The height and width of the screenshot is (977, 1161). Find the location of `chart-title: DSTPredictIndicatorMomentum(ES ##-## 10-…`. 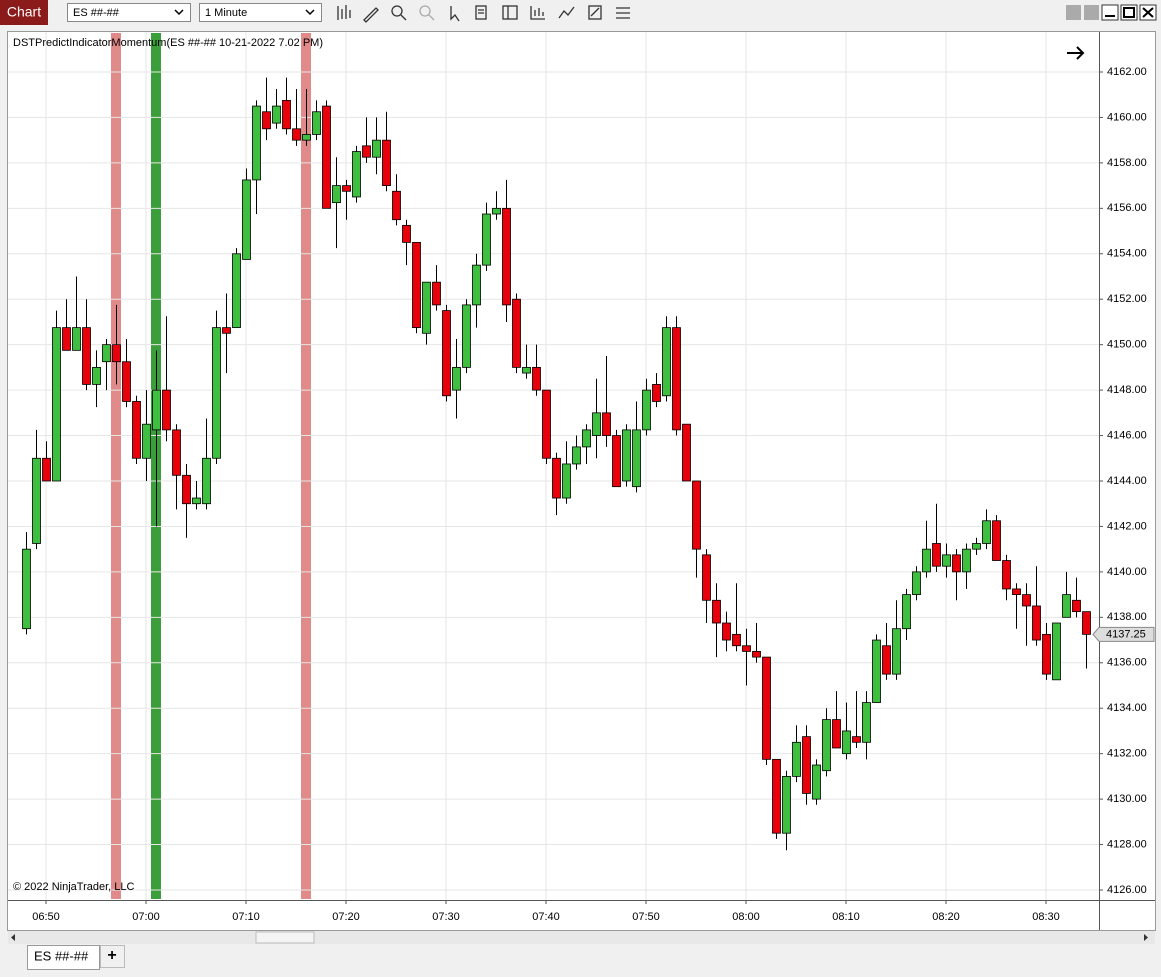

chart-title: DSTPredictIndicatorMomentum(ES ##-## 10-… is located at coordinates (168, 43).